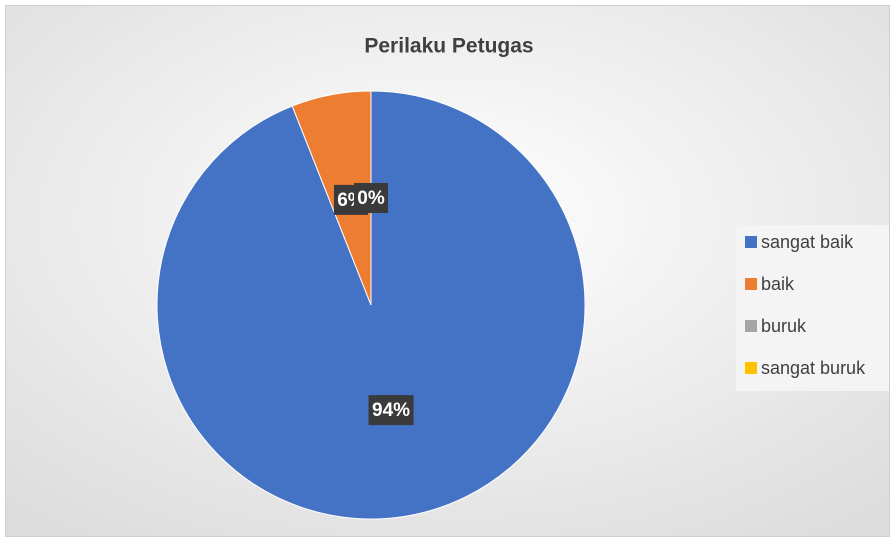 The width and height of the screenshot is (895, 541). Describe the element at coordinates (778, 284) in the screenshot. I see `legend-label: baik` at that location.